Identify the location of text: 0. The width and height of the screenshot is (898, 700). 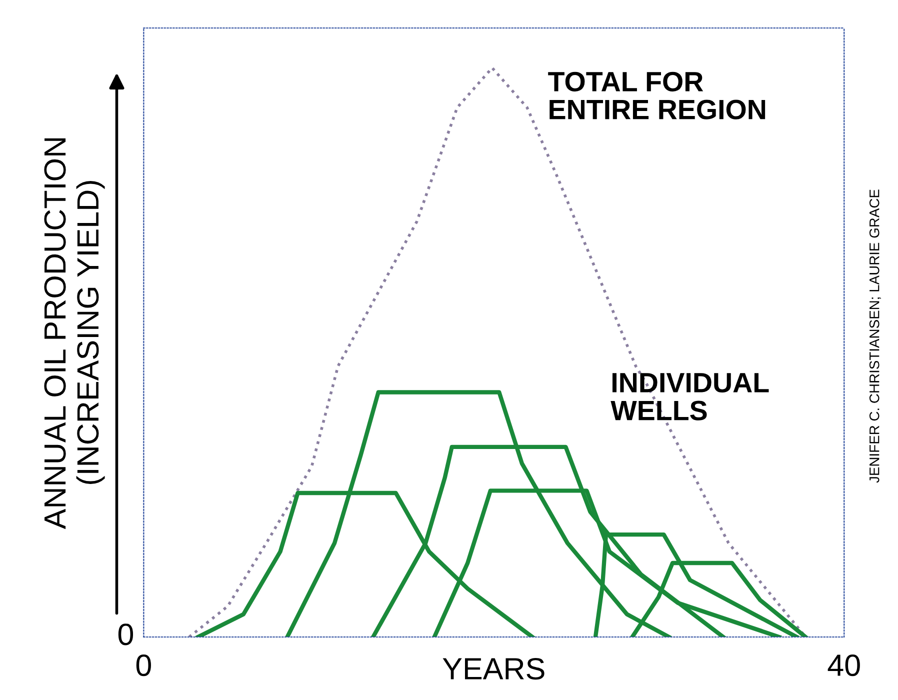
(126, 635).